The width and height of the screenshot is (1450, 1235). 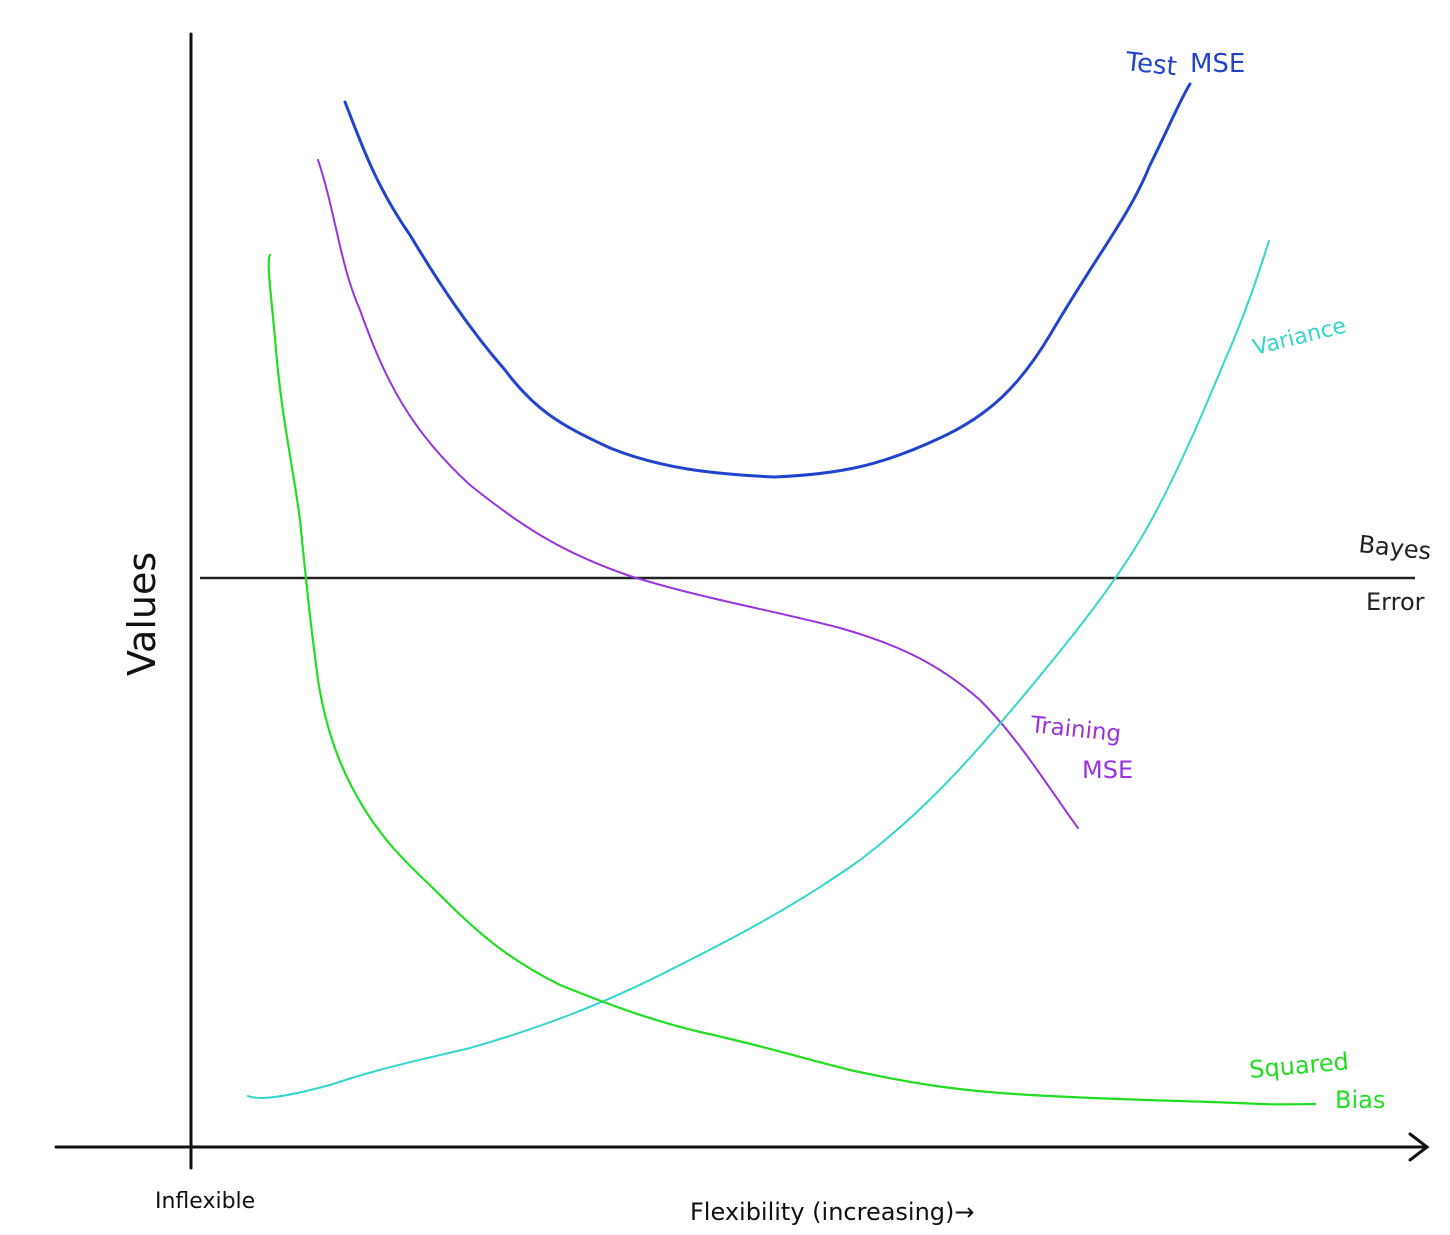 I want to click on variance-label: Variance, so click(x=1299, y=337).